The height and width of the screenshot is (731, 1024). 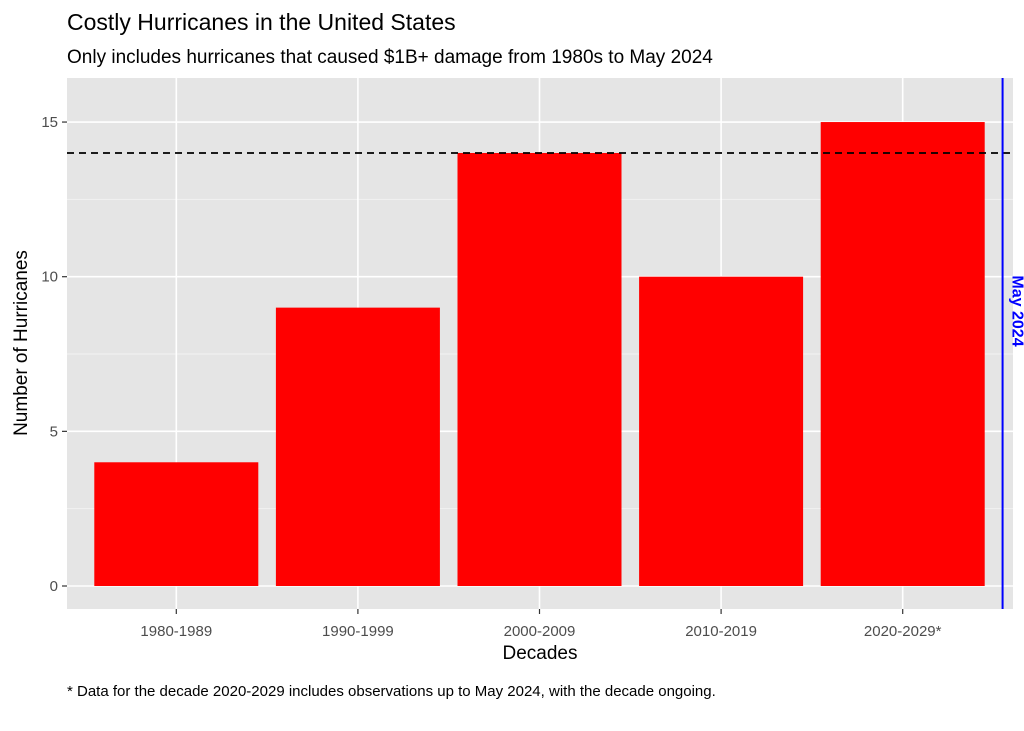 I want to click on y-tick-label: 5, so click(x=54, y=431).